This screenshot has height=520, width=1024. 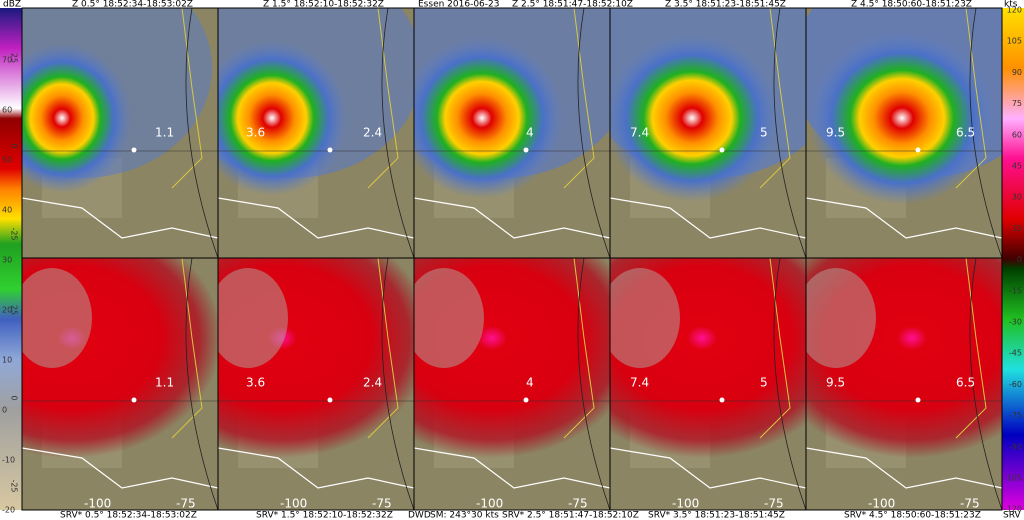 I want to click on panel-frame, so click(x=904, y=384).